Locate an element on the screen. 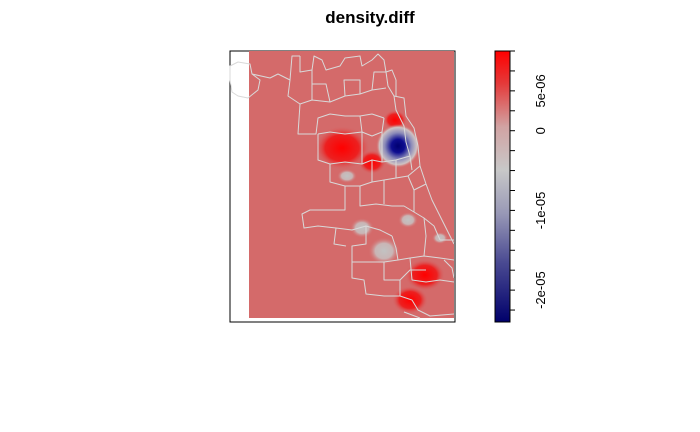 Image resolution: width=700 pixels, height=432 pixels. colorbar-tick-label: 5e-06 is located at coordinates (540, 90).